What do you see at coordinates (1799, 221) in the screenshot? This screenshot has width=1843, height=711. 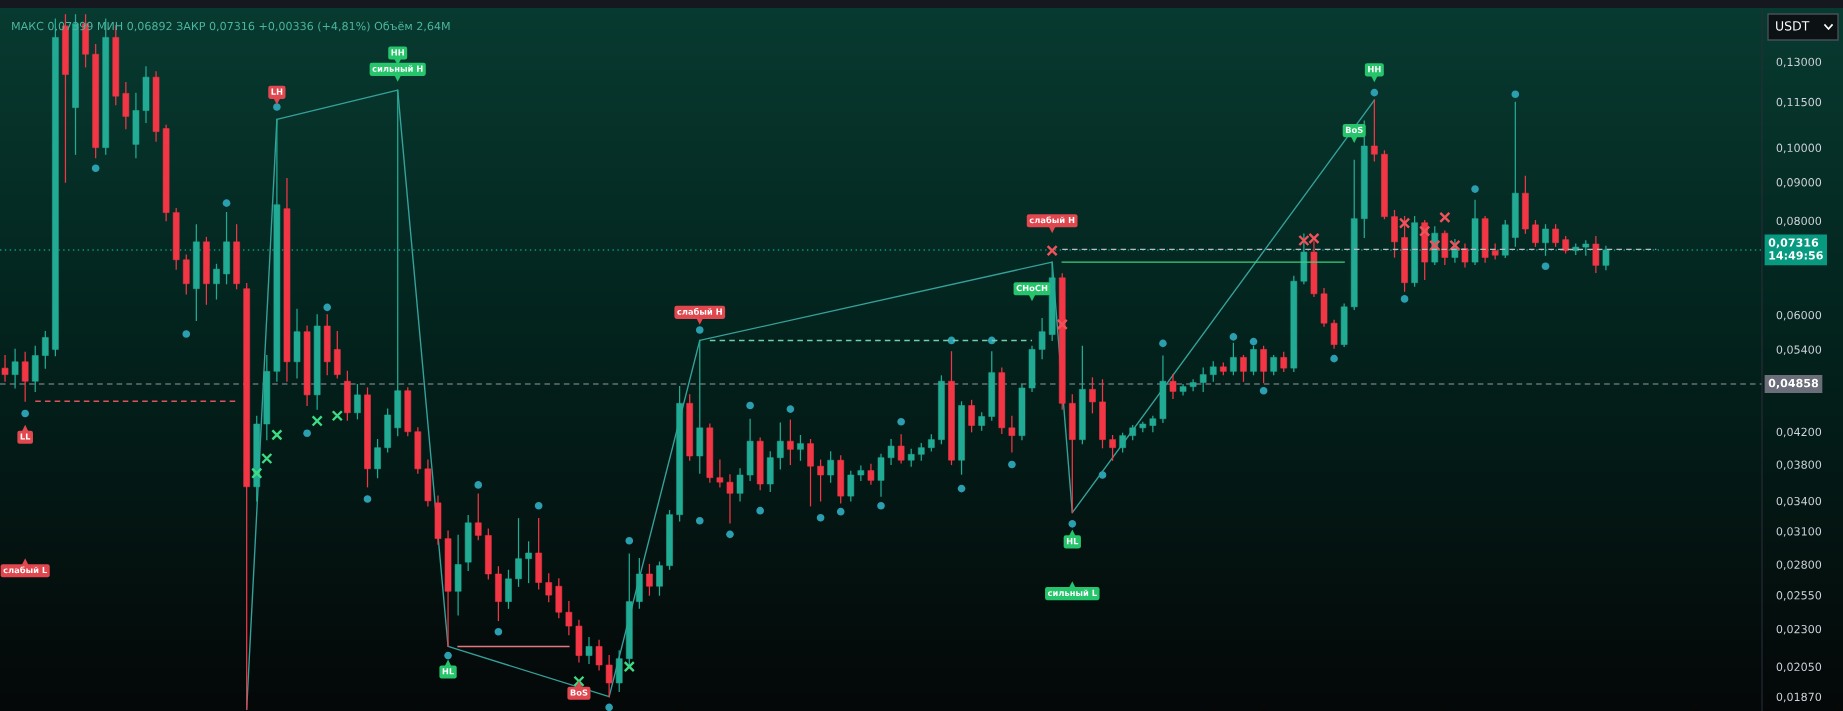 I see `y-tick-label: 0,08000` at bounding box center [1799, 221].